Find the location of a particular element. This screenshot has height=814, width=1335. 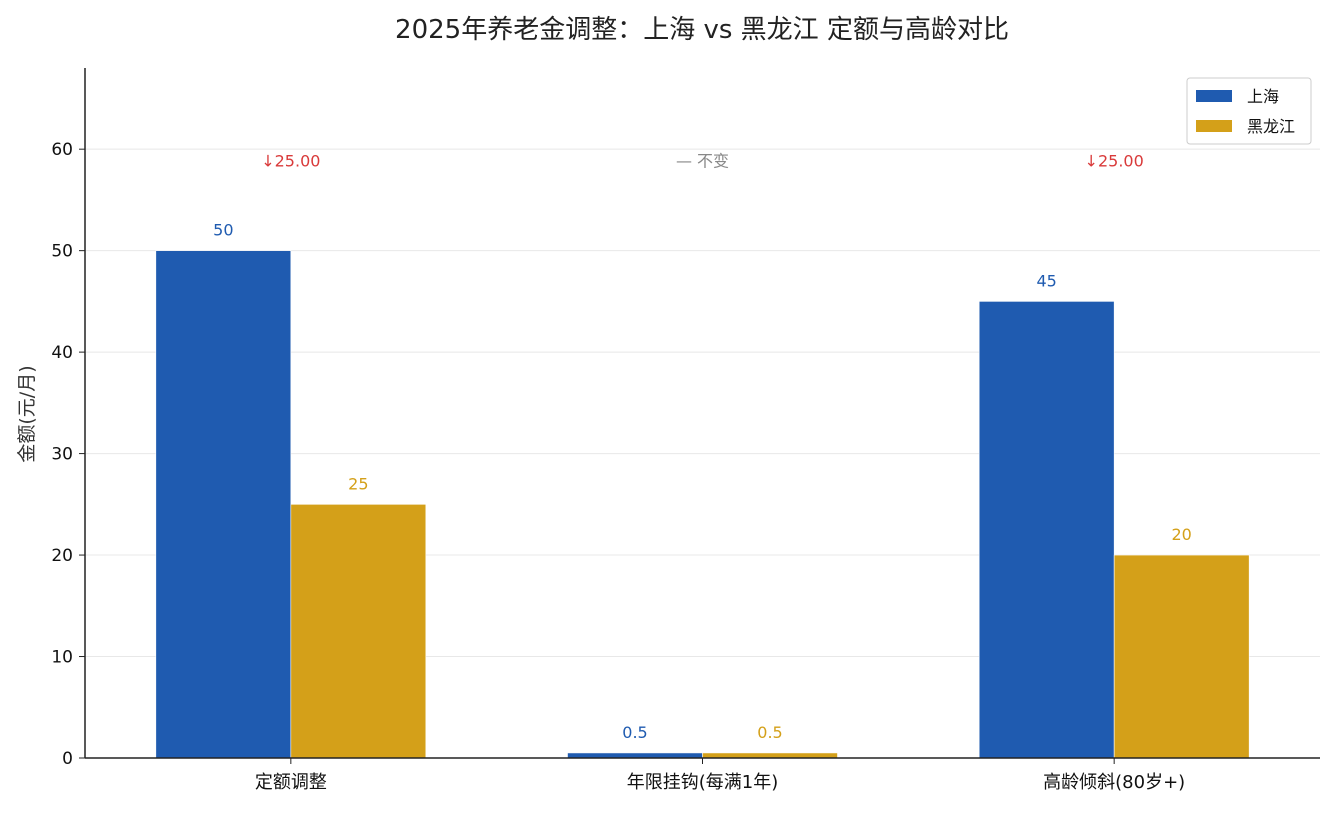

bar-value-label: 25 is located at coordinates (358, 483).